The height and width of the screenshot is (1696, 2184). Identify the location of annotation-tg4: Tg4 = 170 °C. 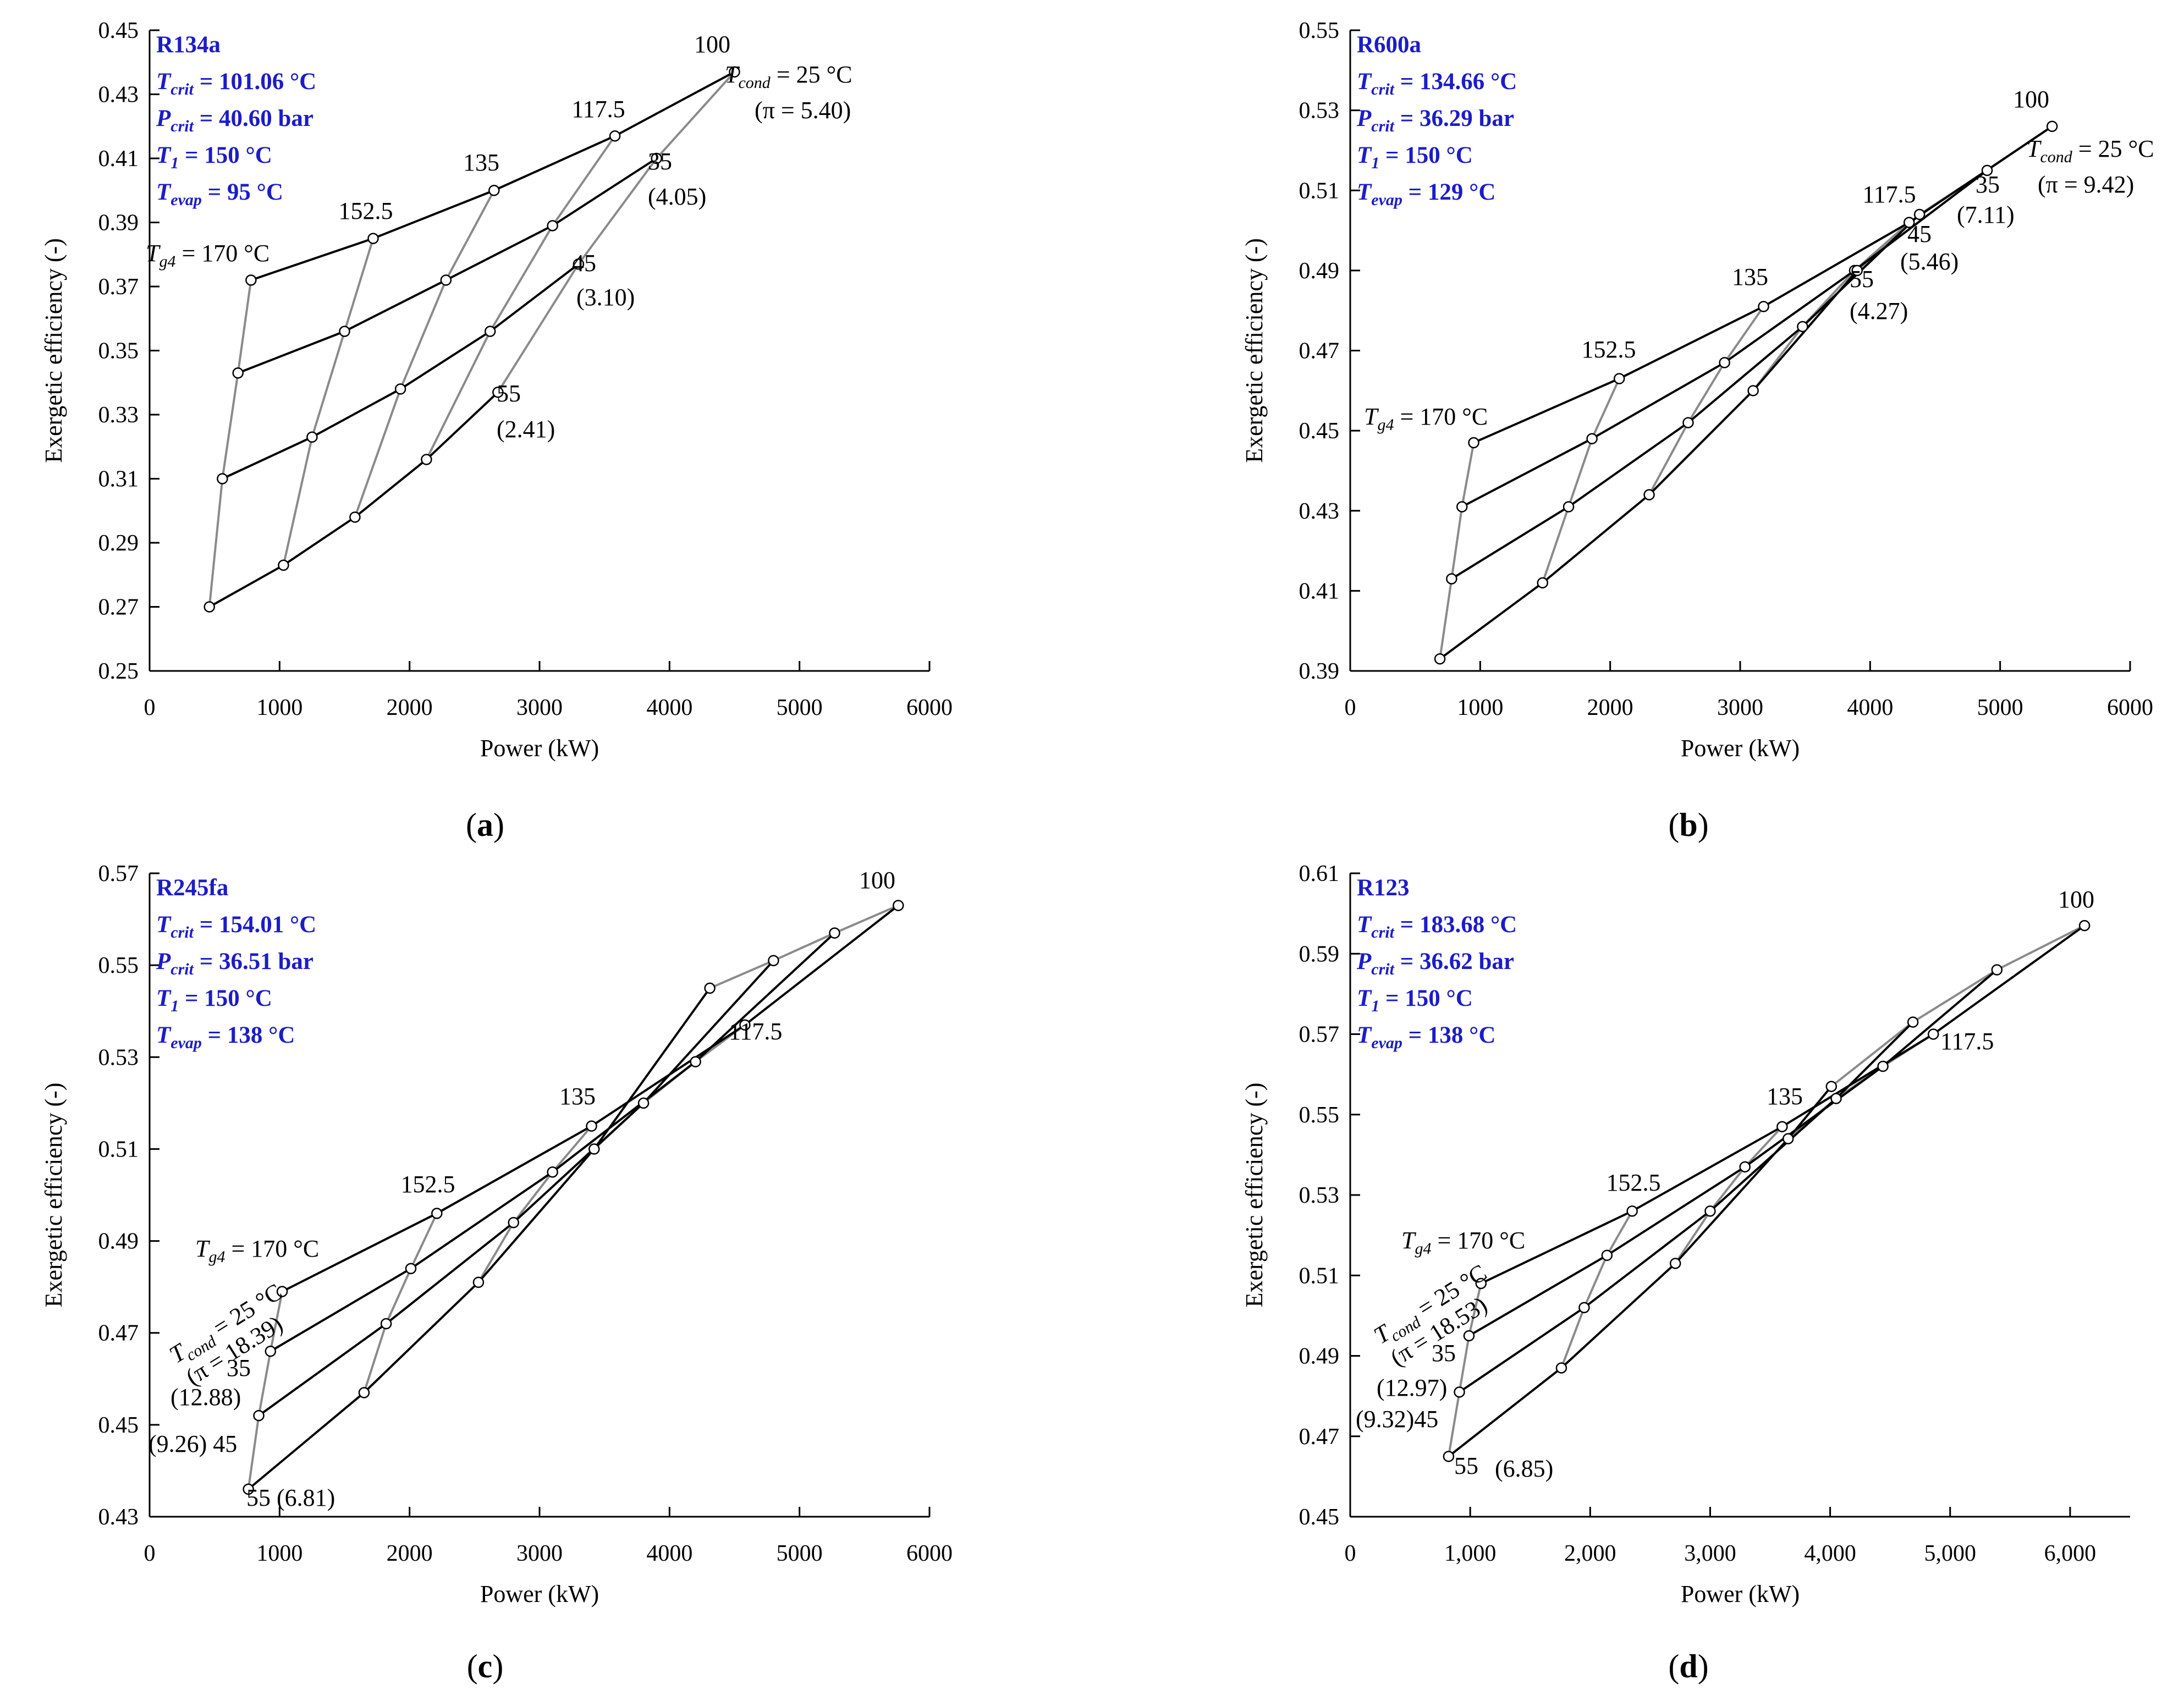
(208, 256).